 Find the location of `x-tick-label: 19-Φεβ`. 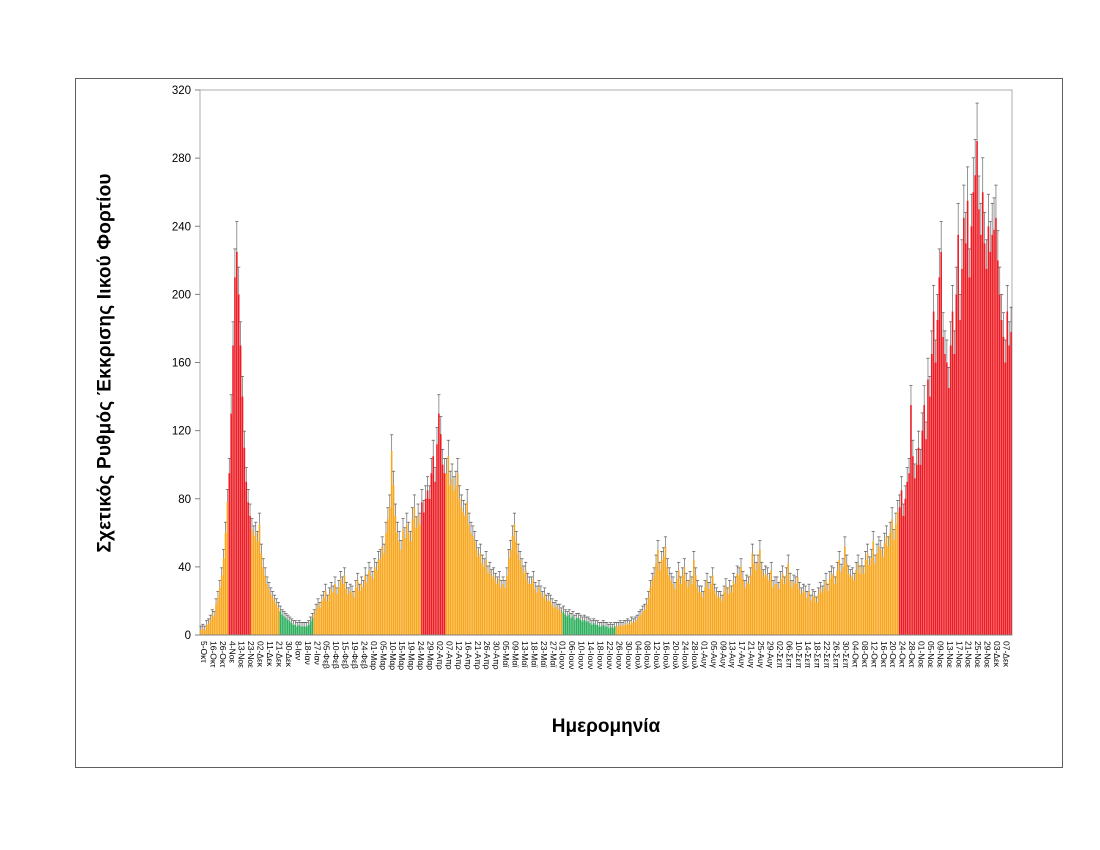

x-tick-label: 19-Φεβ is located at coordinates (355, 655).